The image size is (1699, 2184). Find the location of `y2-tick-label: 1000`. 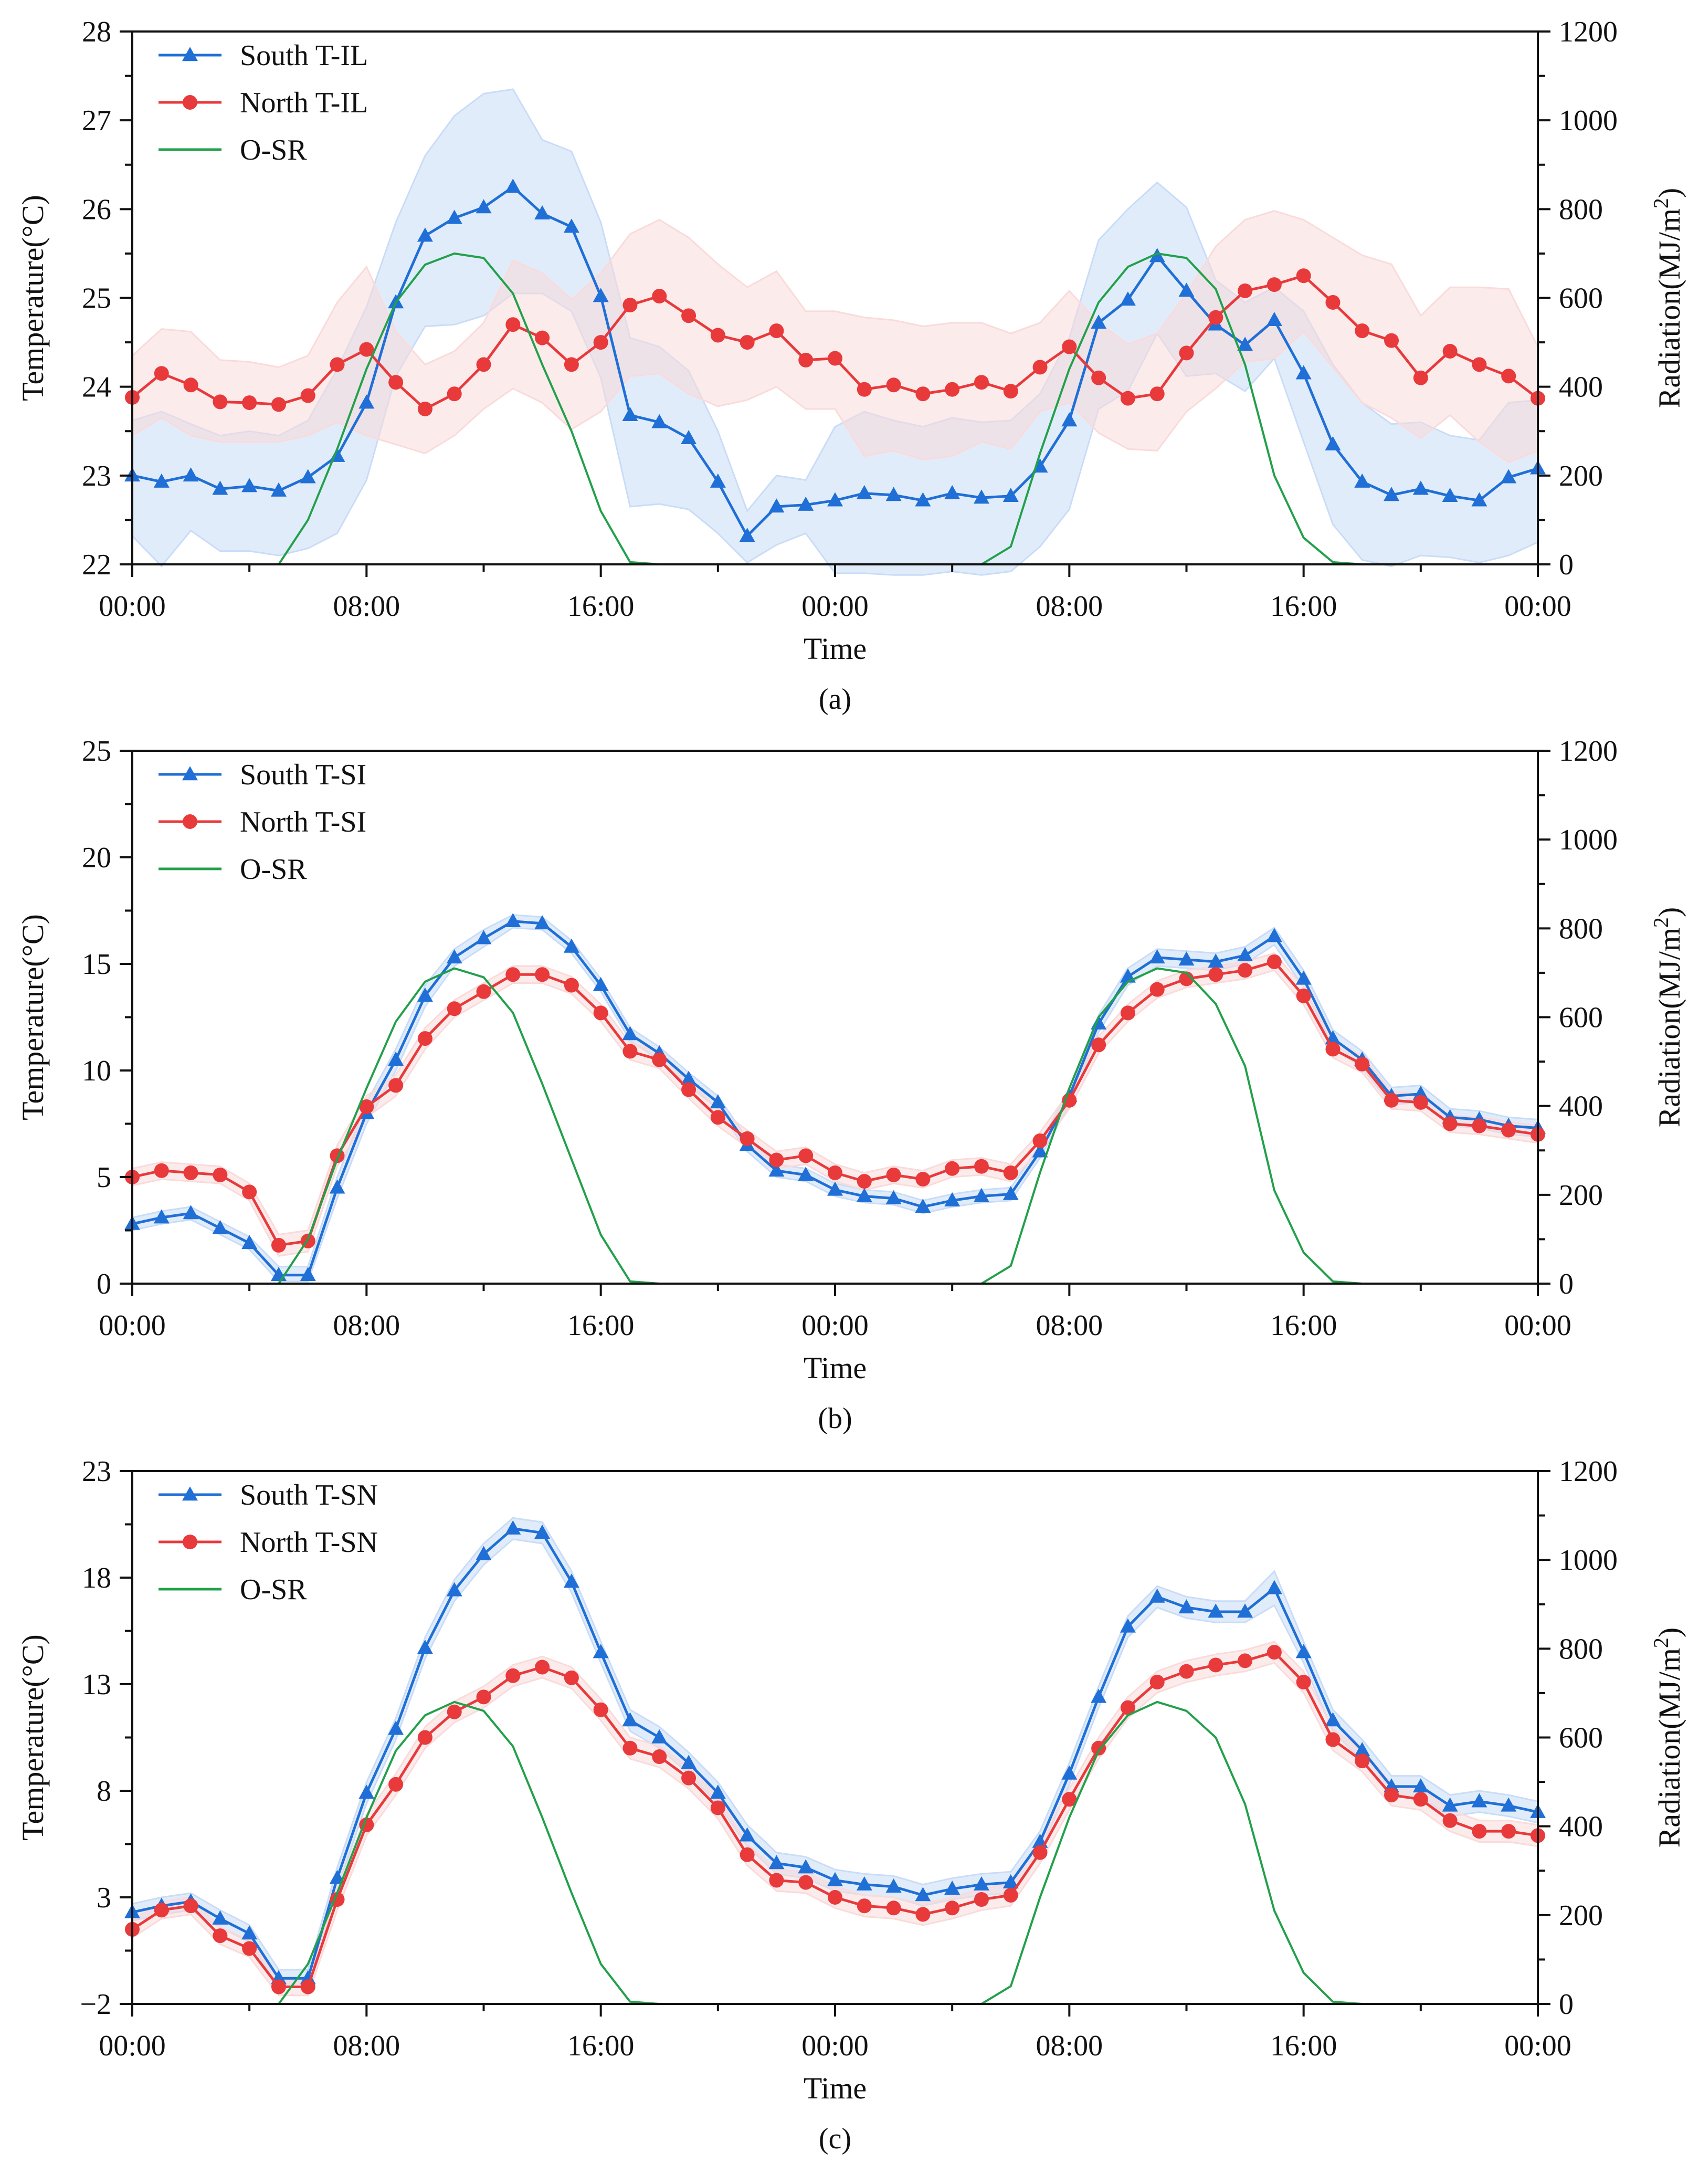

y2-tick-label: 1000 is located at coordinates (1588, 120).